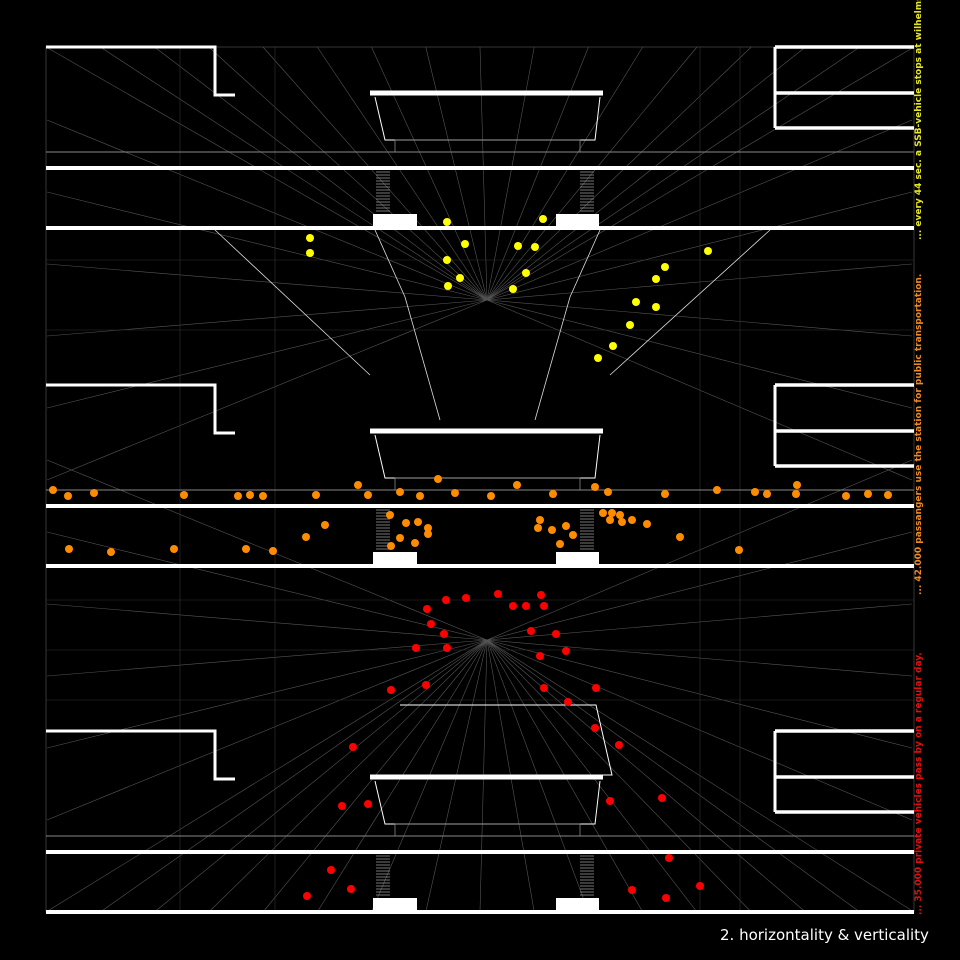 The width and height of the screenshot is (960, 960). I want to click on platform-body, so click(487, 802).